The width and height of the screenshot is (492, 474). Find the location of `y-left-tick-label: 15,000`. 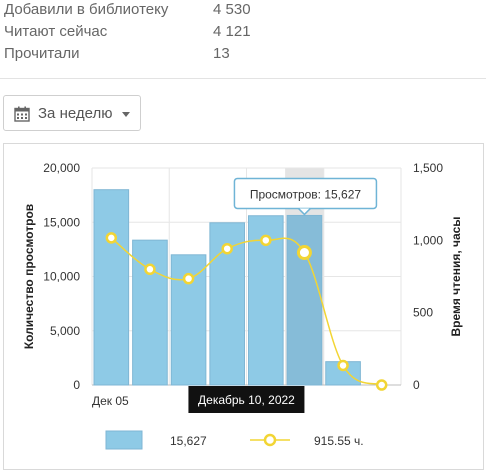

y-left-tick-label: 15,000 is located at coordinates (61, 222).